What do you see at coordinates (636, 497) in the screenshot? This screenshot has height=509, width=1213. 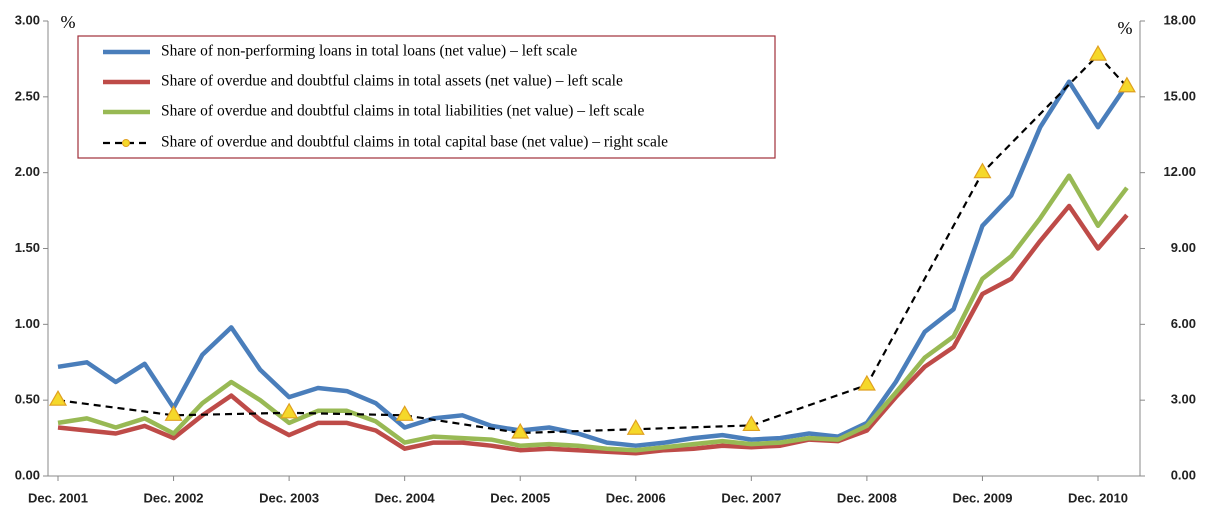 I see `x-tick-label: Dec. 2006` at bounding box center [636, 497].